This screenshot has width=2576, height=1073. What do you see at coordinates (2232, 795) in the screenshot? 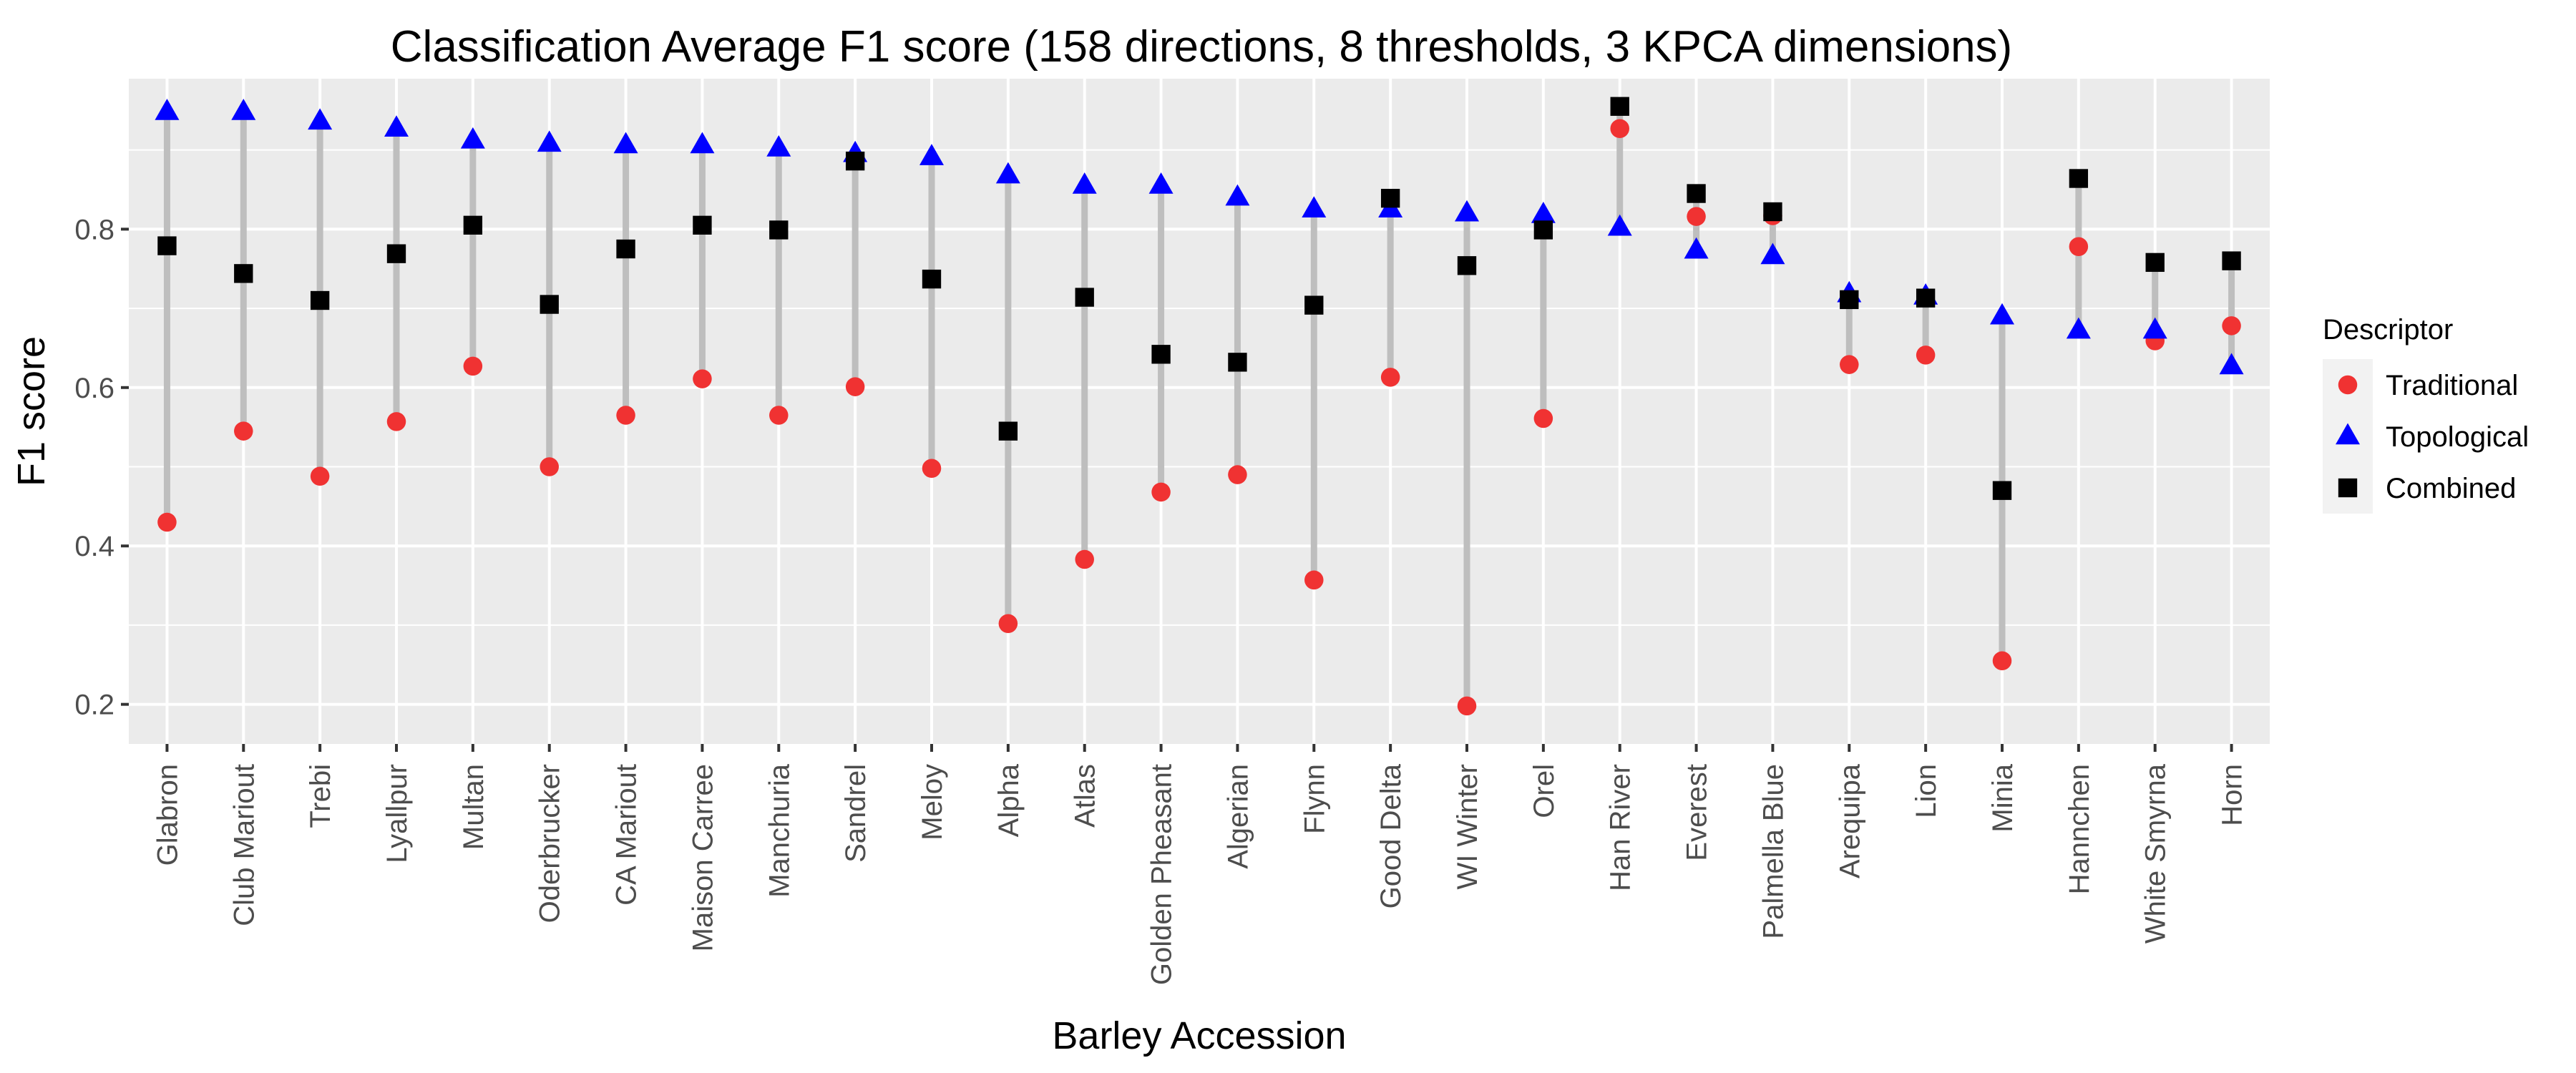
I see `x-tick-label: Horn` at bounding box center [2232, 795].